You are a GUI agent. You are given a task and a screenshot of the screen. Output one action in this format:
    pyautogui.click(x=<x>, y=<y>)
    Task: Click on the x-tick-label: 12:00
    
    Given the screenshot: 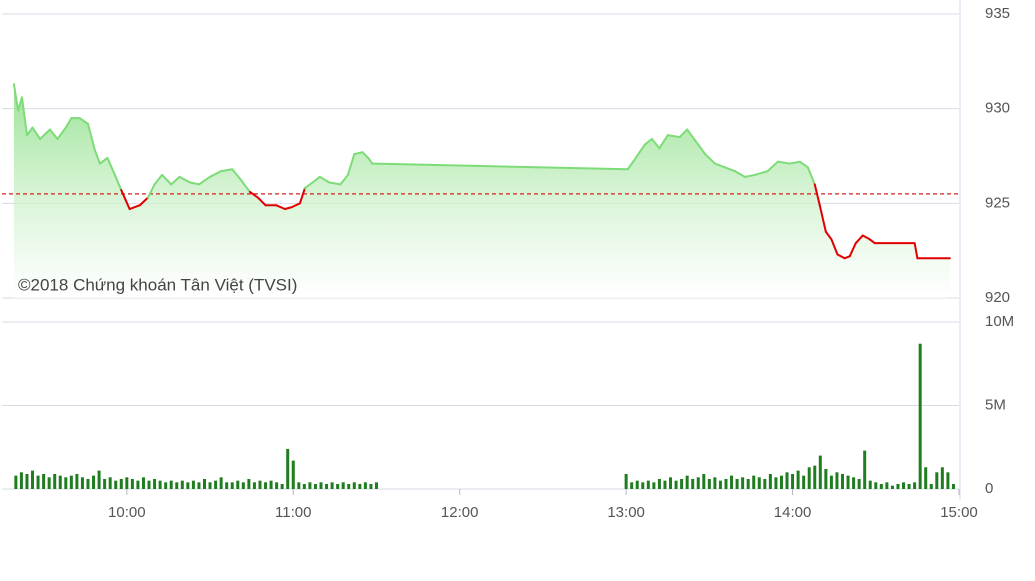 What is the action you would take?
    pyautogui.click(x=460, y=512)
    